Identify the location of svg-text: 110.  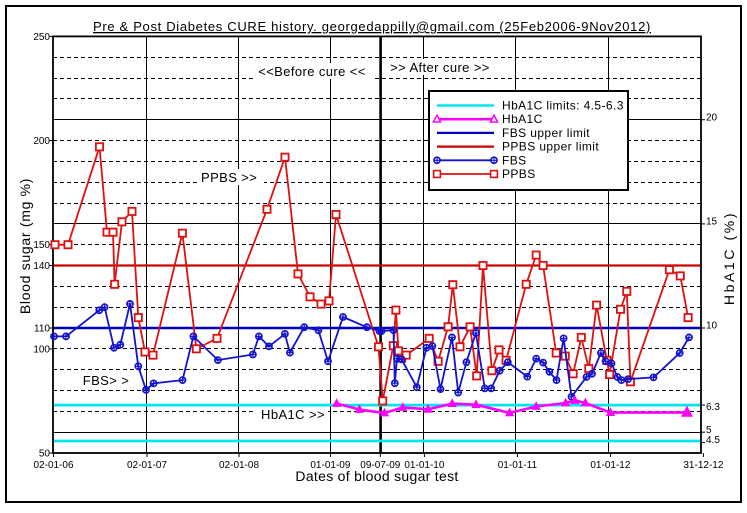
(42, 329).